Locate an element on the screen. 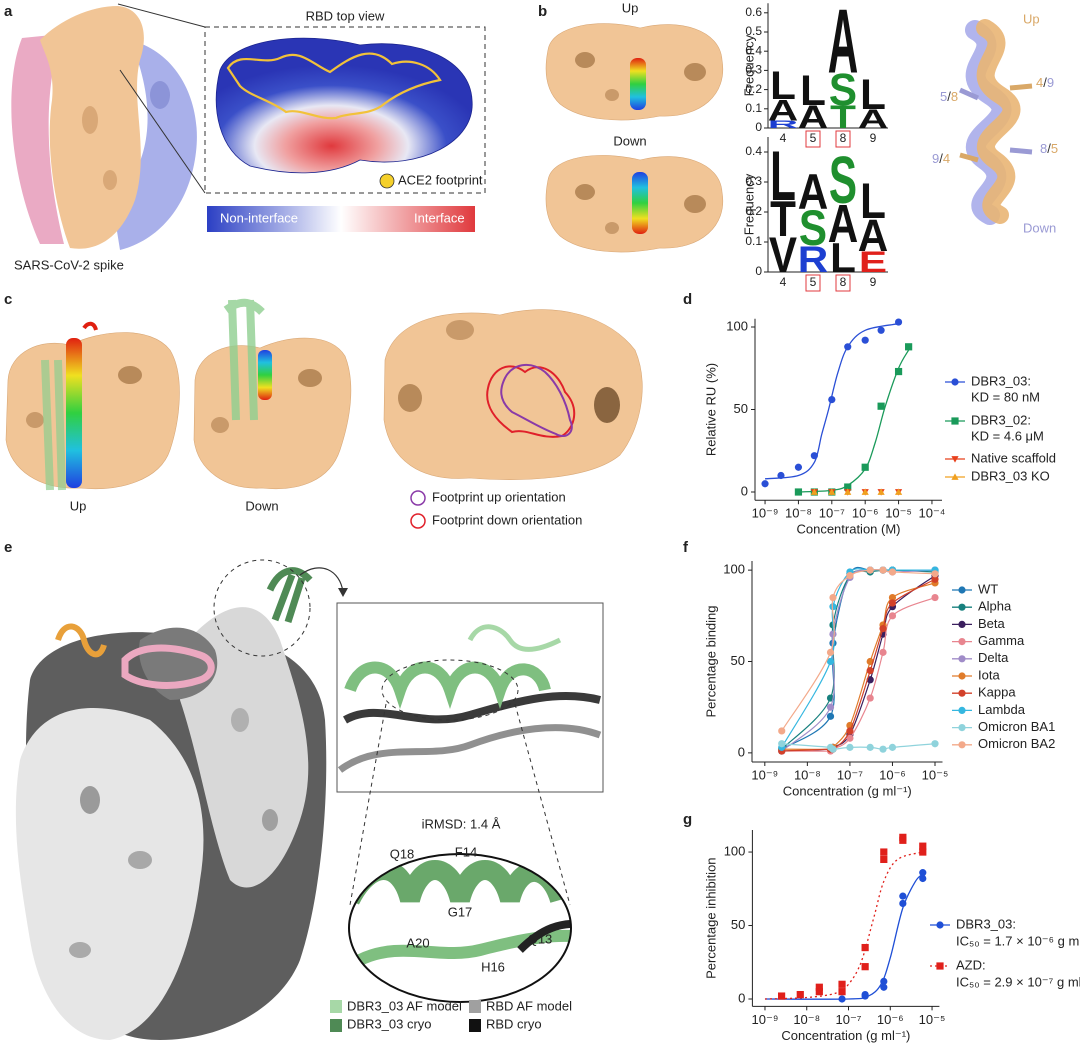 The height and width of the screenshot is (1045, 1080). y-tick-label: 50 is located at coordinates (738, 660).